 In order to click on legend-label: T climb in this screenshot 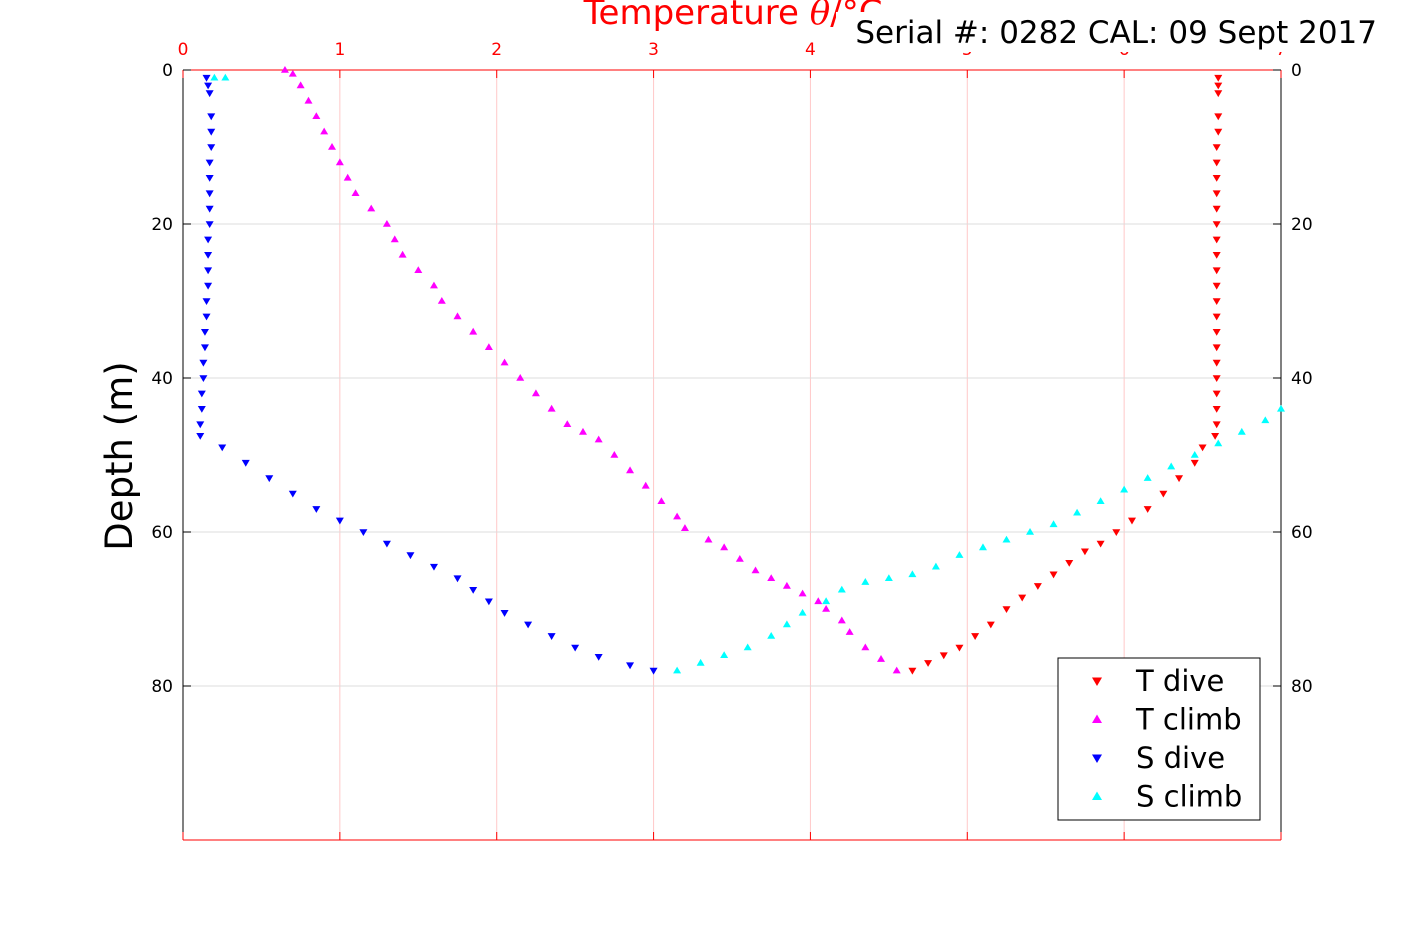, I will do `click(1188, 720)`.